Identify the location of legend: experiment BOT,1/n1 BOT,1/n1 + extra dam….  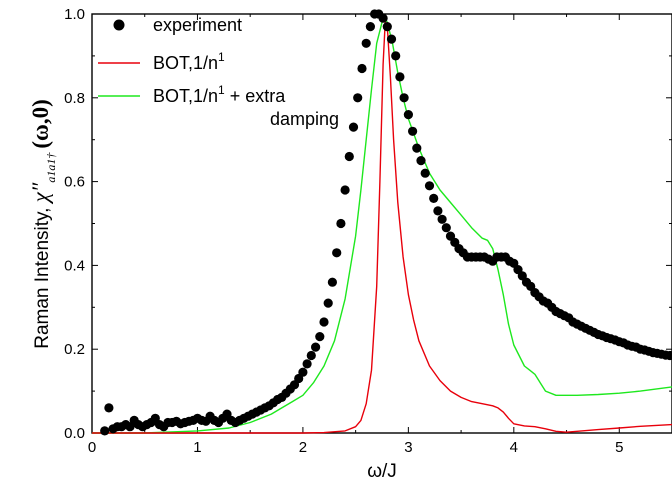
(218, 72).